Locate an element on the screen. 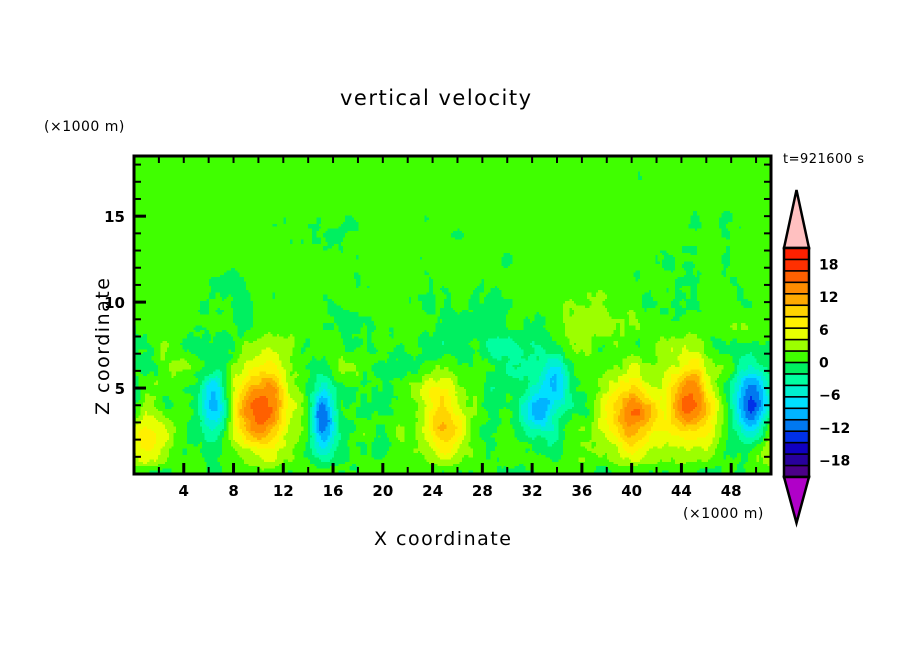 The image size is (904, 654). colorbar-under-cap is located at coordinates (796, 501).